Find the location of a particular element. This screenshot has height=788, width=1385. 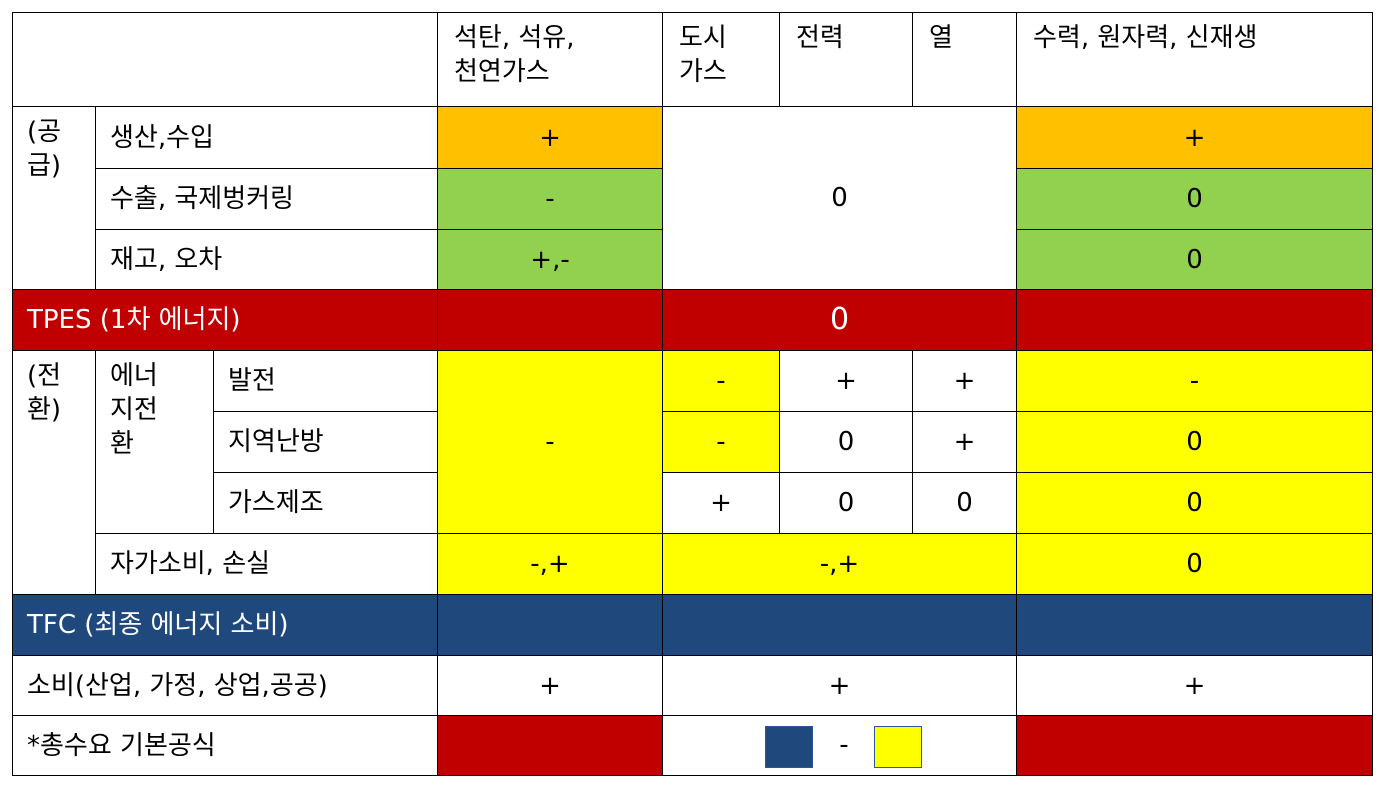

row-label-production-import: 생산,수입 is located at coordinates (266, 137).